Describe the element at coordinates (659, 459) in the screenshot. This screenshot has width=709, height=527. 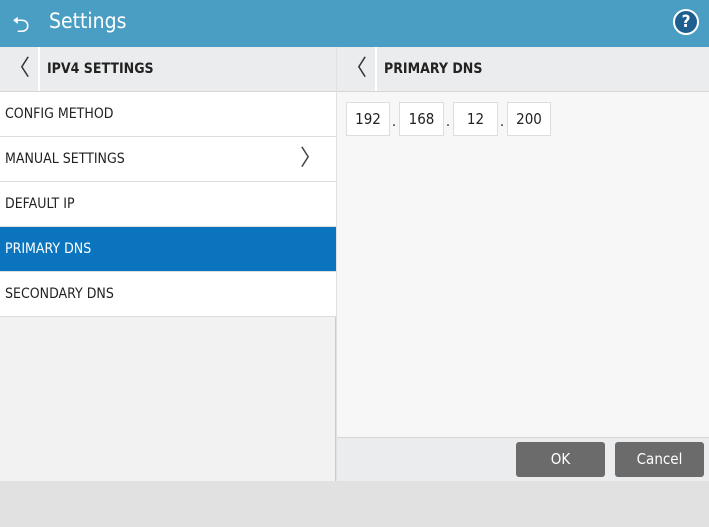
I see `cancel-button: Cancel` at that location.